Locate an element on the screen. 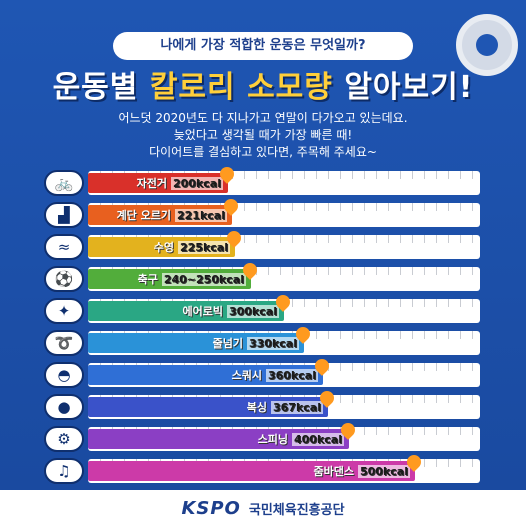  calorie-bar: 스쿼시 360kcal is located at coordinates (210, 370).